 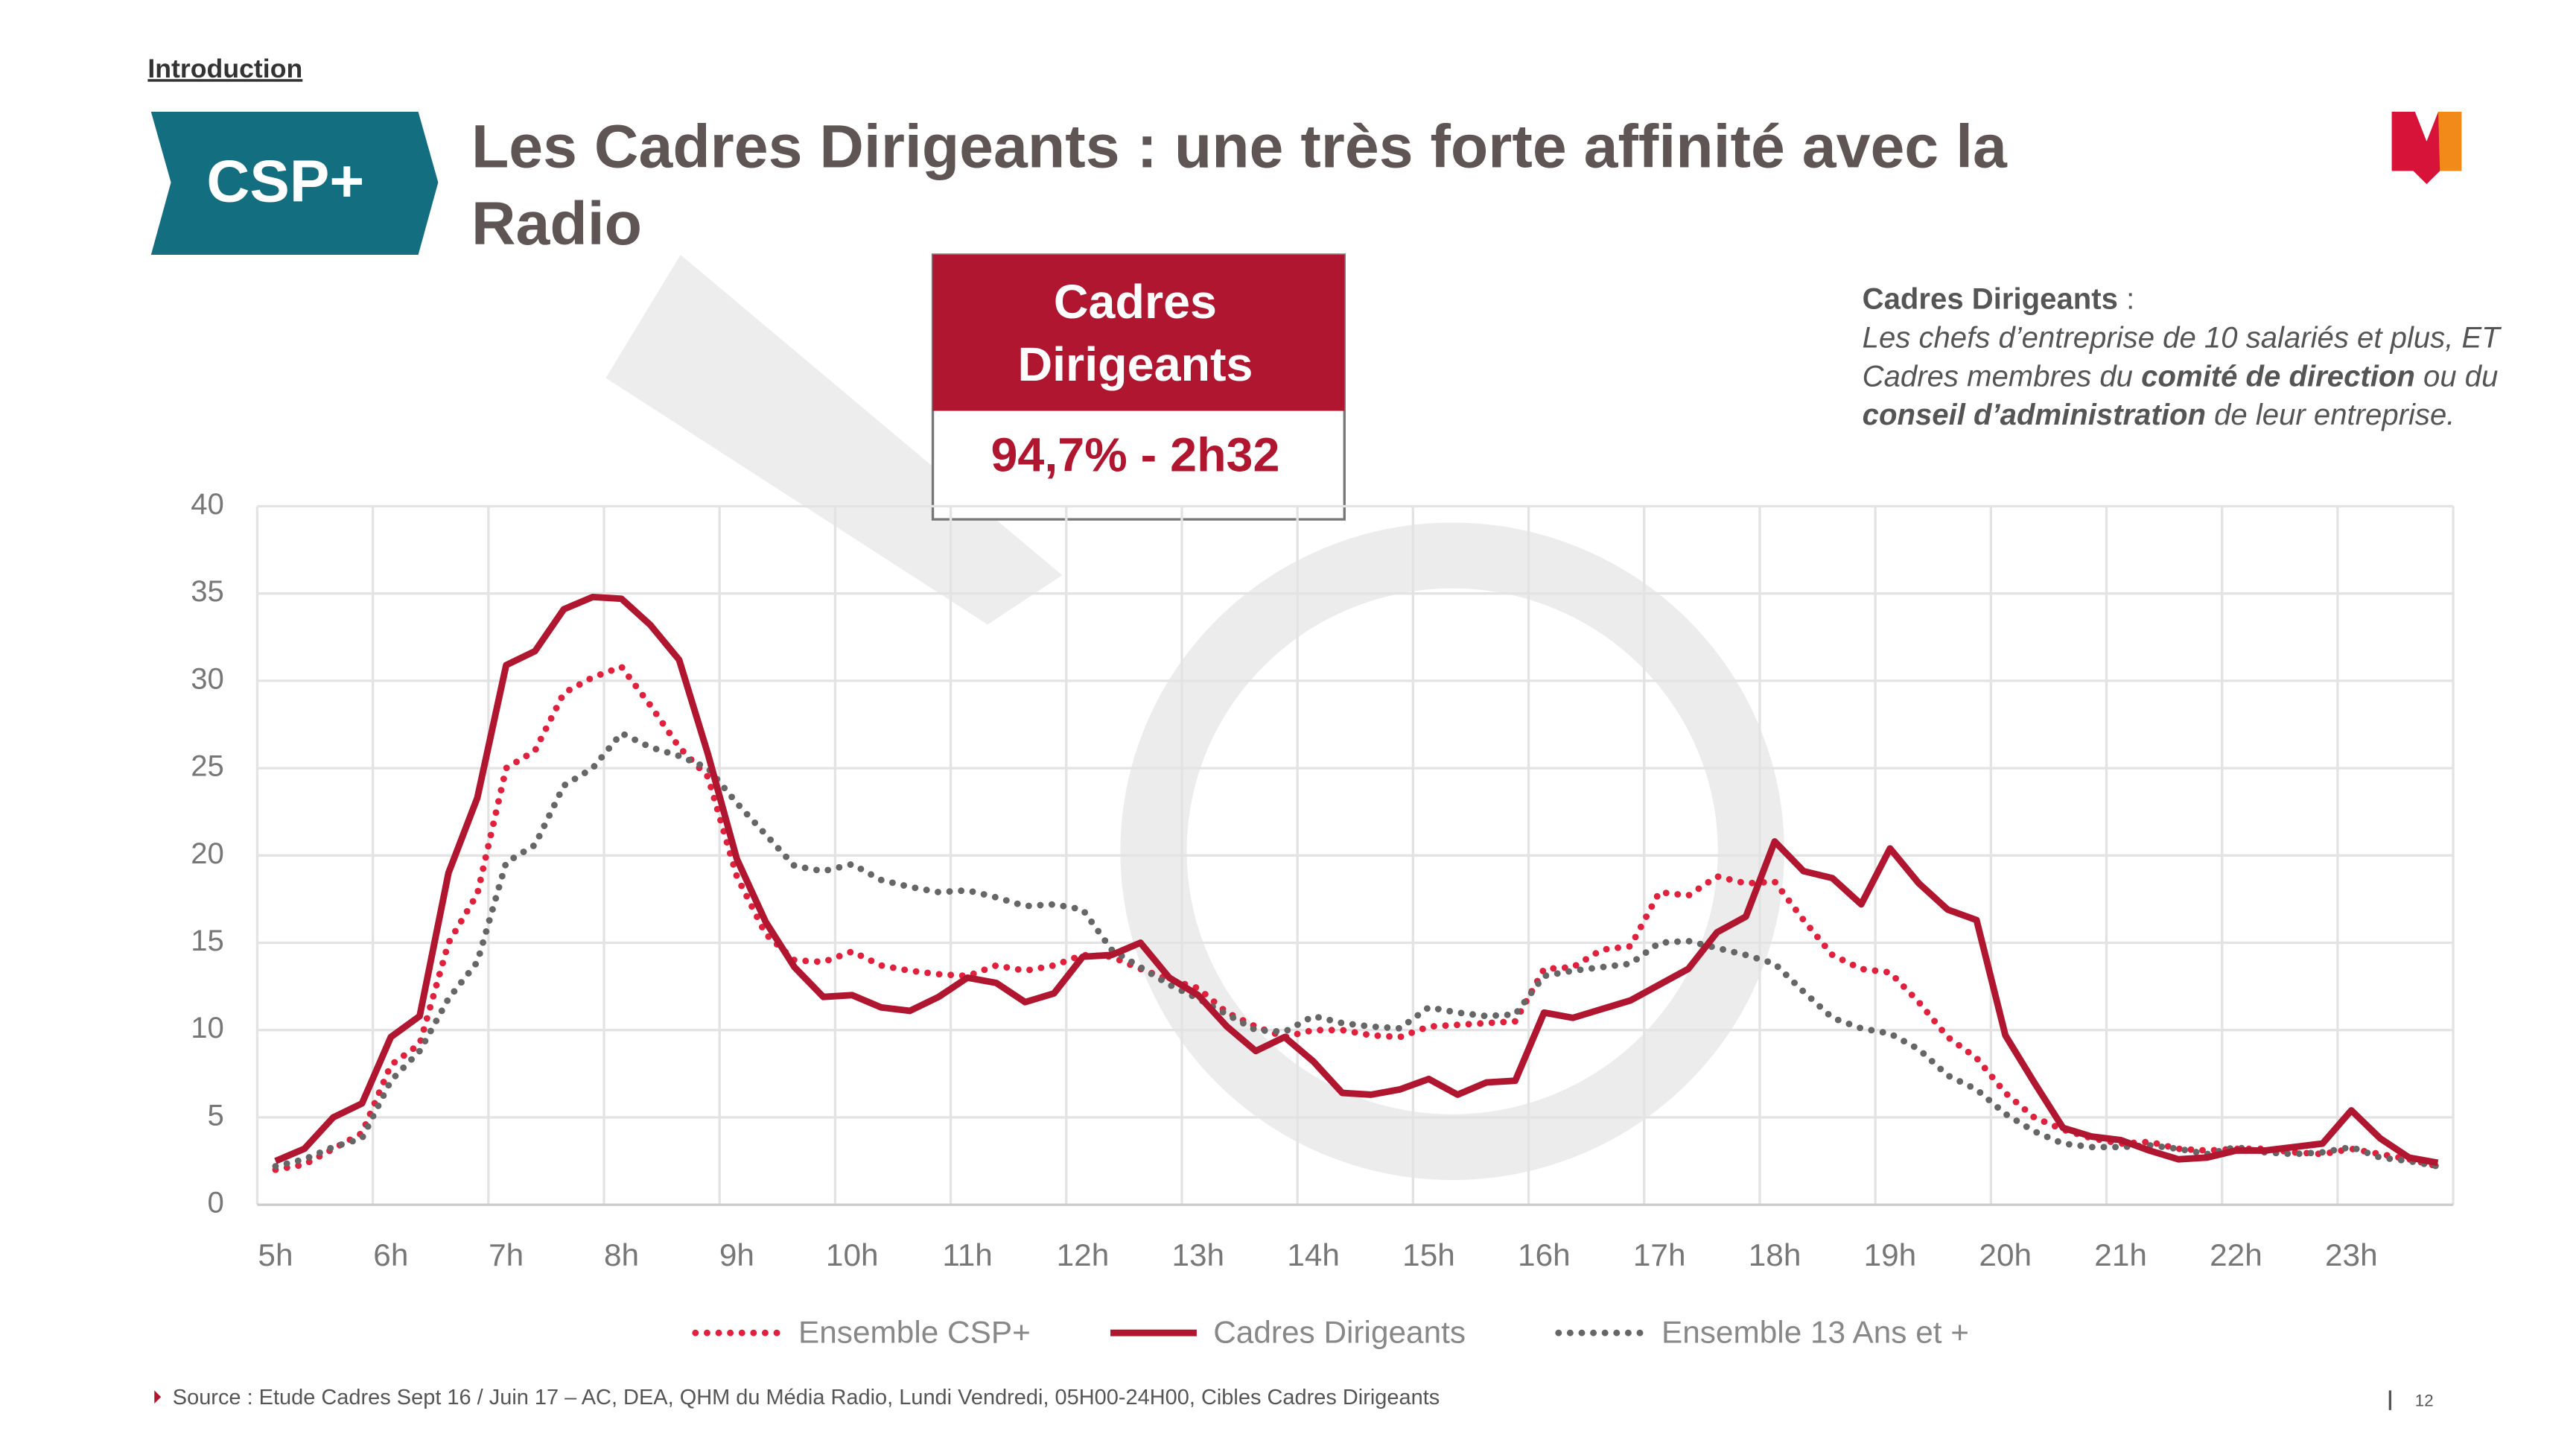 I want to click on x-tick-label: 20h, so click(x=2005, y=1254).